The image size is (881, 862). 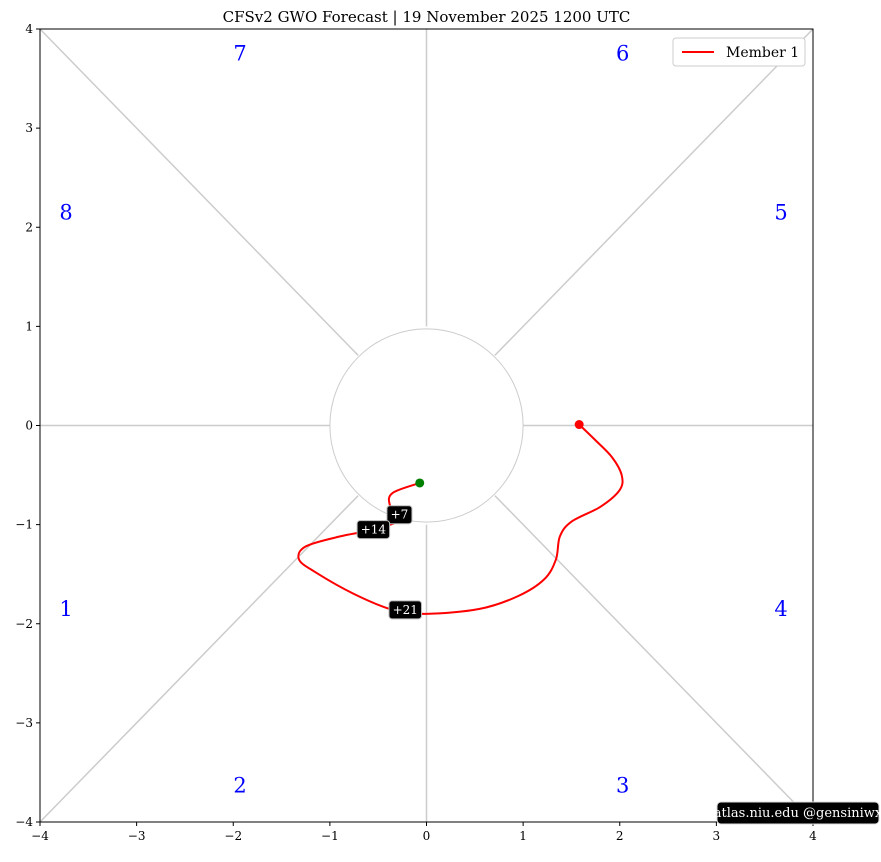 I want to click on y-tick-label: 4, so click(x=29, y=29).